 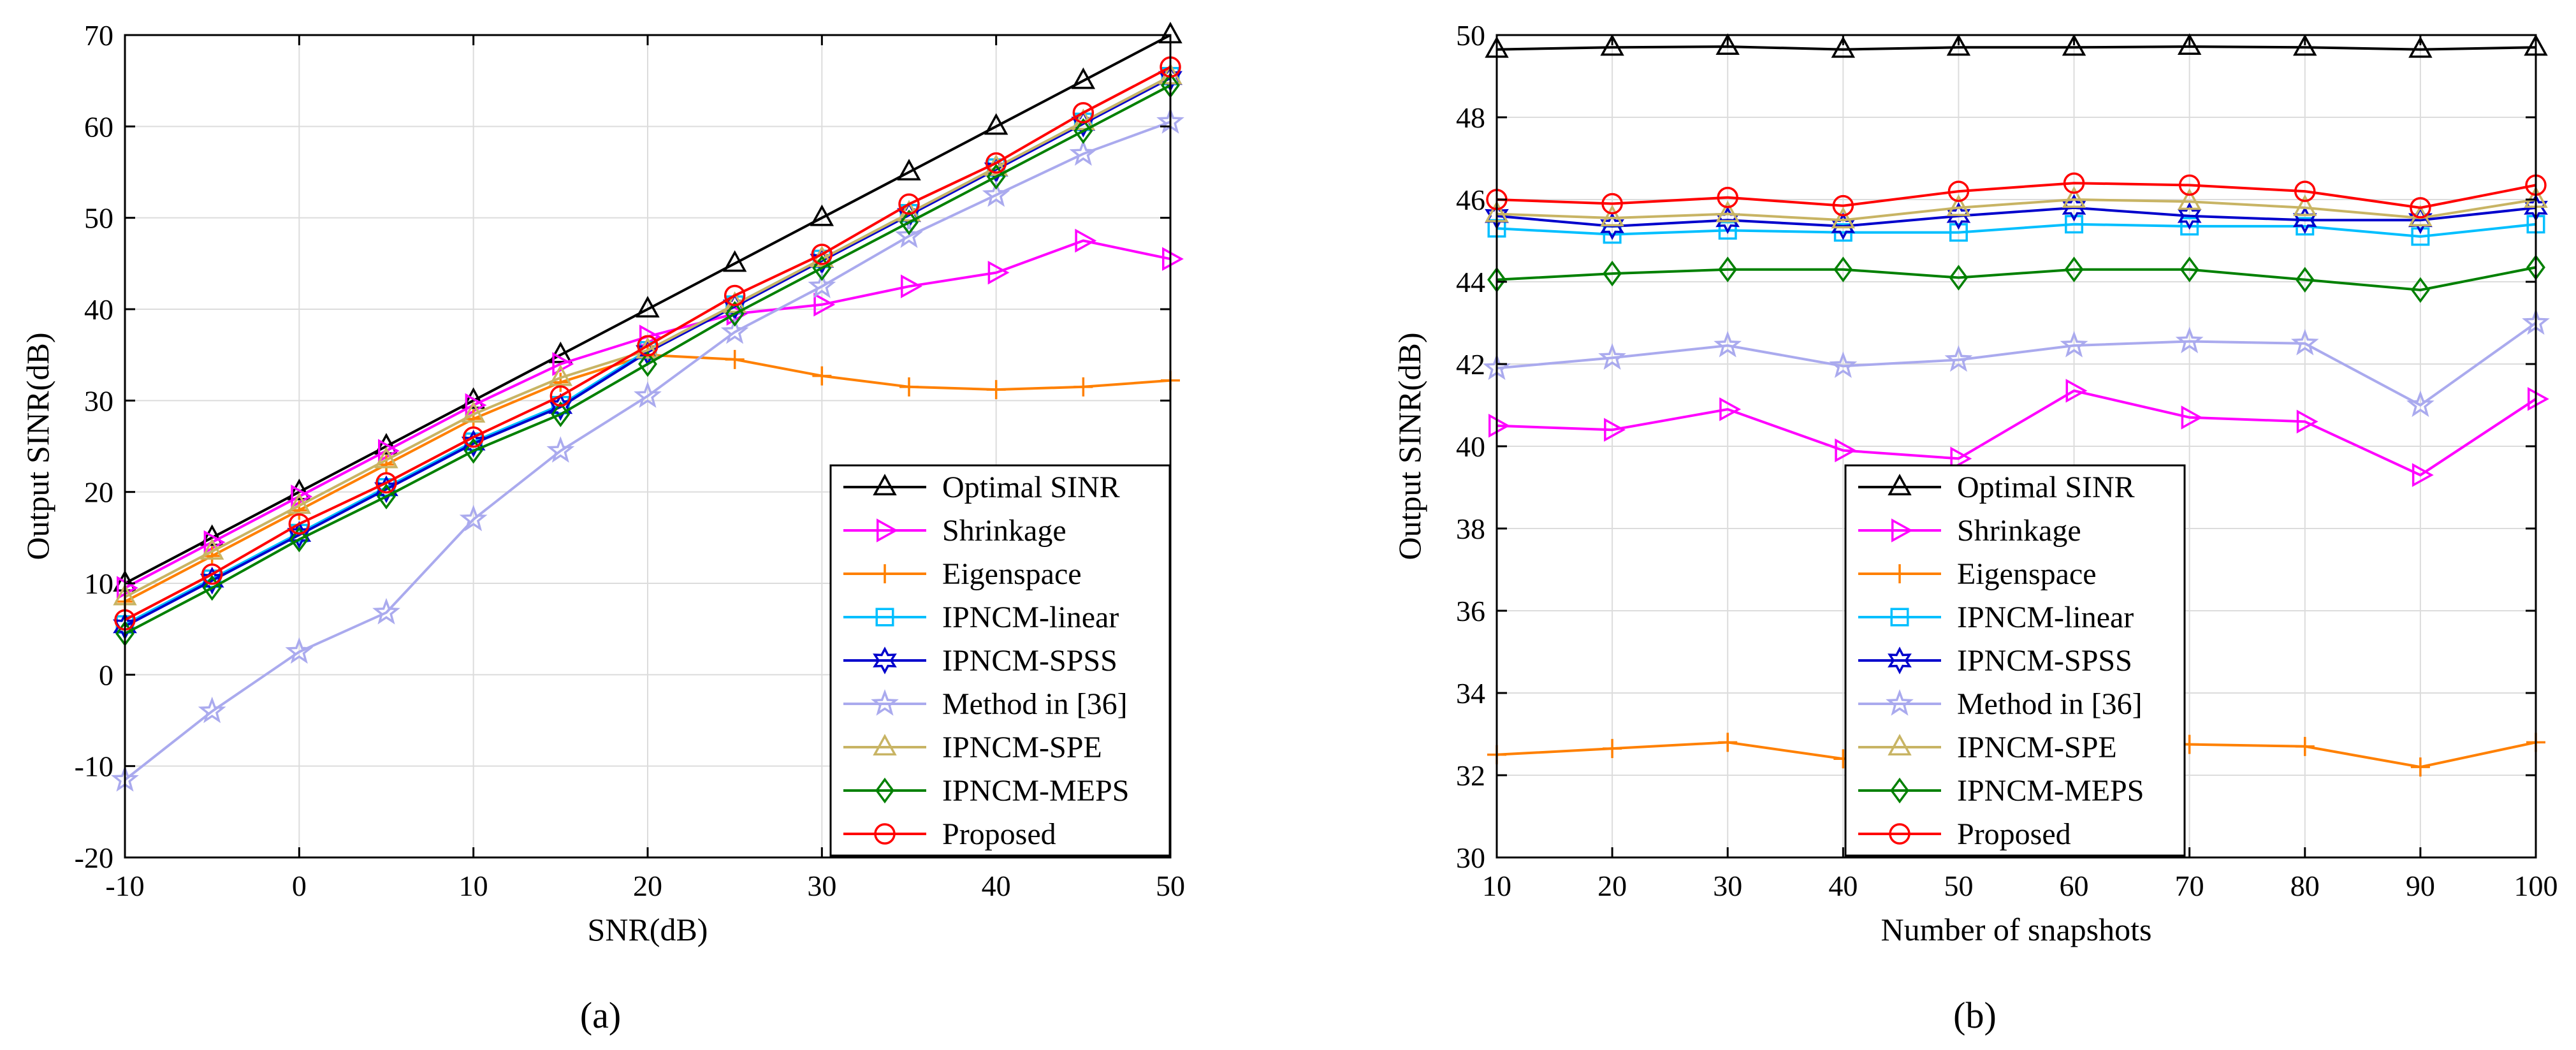 I want to click on series-shrinkage, so click(x=2018, y=433).